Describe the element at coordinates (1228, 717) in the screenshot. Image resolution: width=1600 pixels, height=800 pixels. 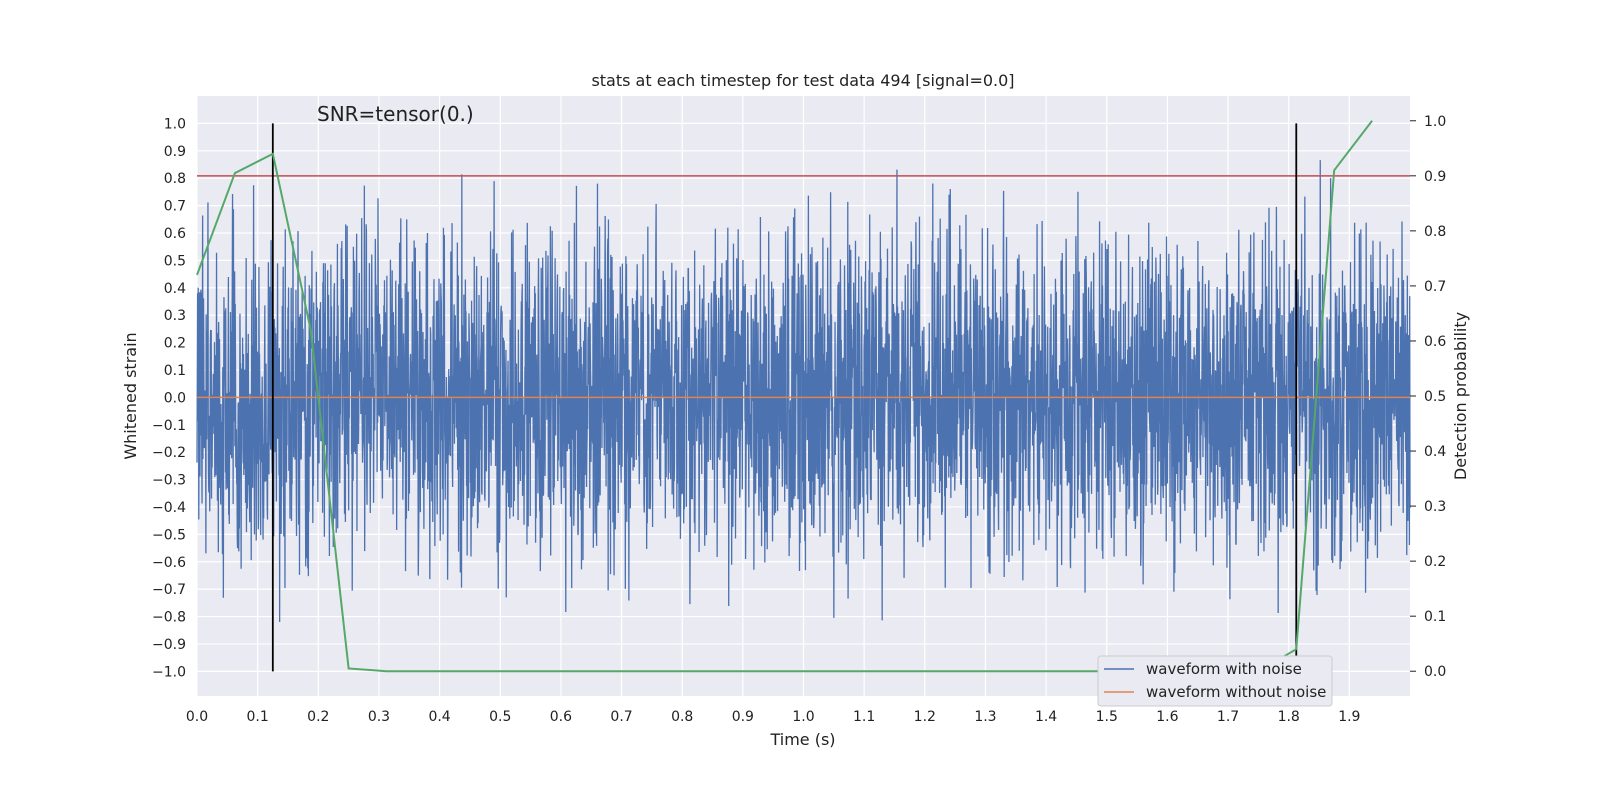
I see `x-tick-label-17: 1.7` at that location.